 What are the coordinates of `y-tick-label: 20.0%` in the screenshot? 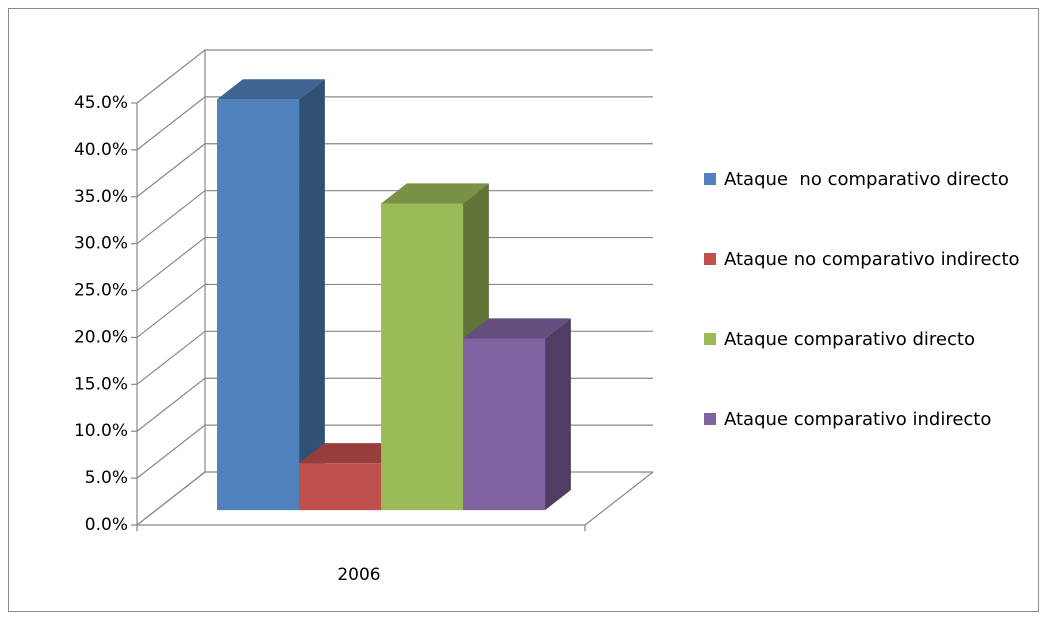 It's located at (101, 337).